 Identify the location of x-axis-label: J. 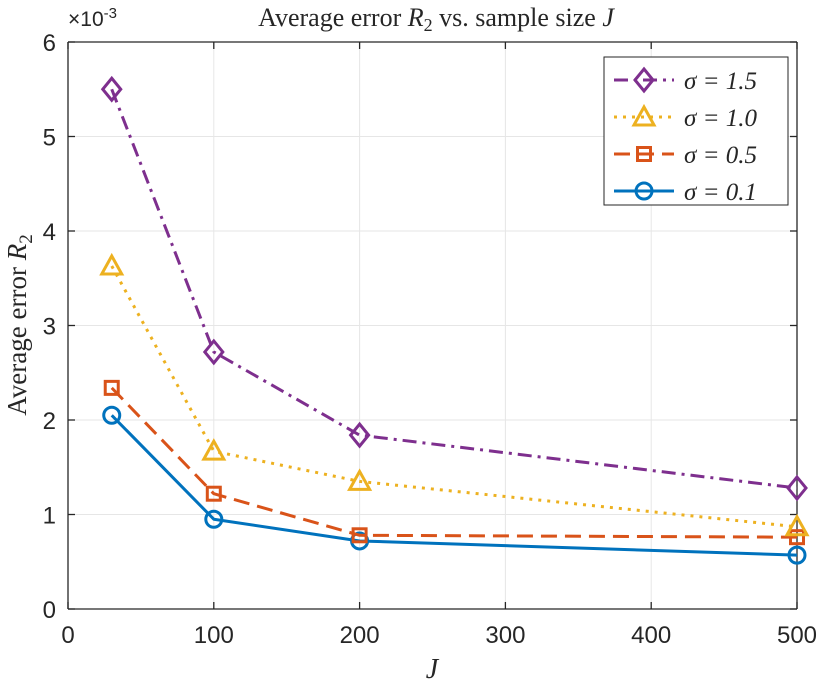
(433, 669).